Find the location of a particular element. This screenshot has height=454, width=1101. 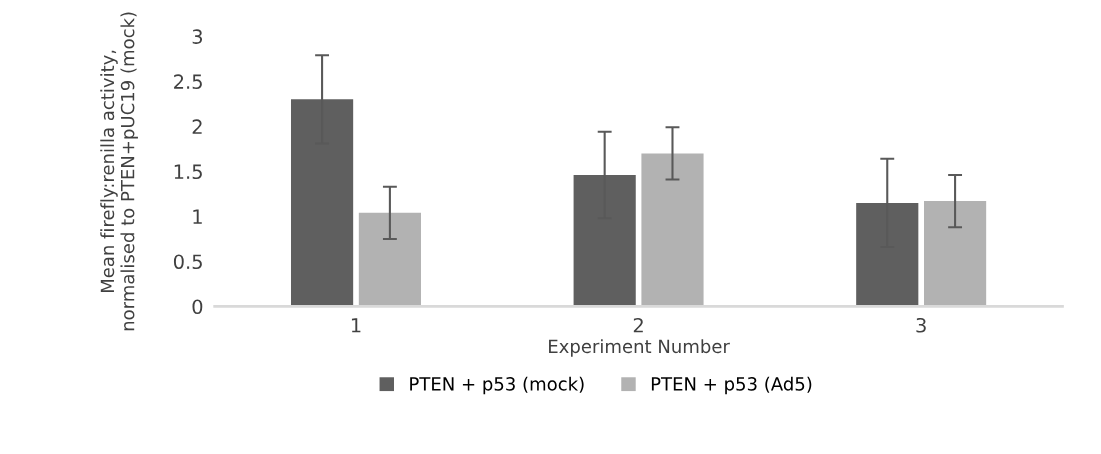

y-tick-label: 2.5 is located at coordinates (188, 82).